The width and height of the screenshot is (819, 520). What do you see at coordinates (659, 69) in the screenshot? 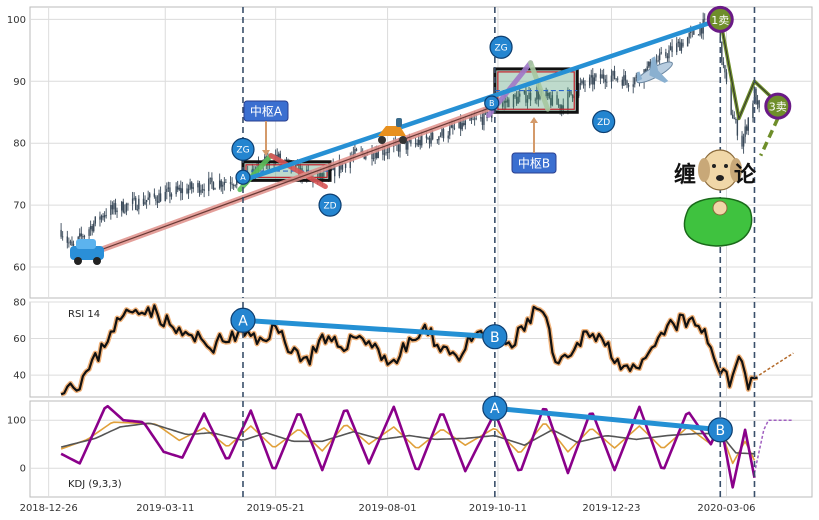
I see `airplane-wings` at bounding box center [659, 69].